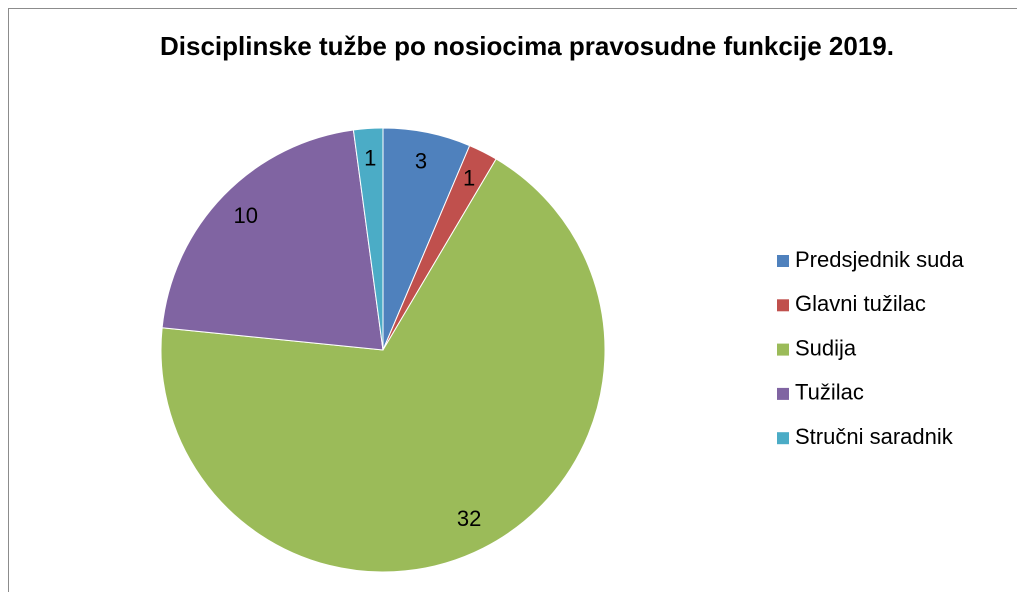 The width and height of the screenshot is (1018, 593). What do you see at coordinates (469, 518) in the screenshot?
I see `data-label: 32` at bounding box center [469, 518].